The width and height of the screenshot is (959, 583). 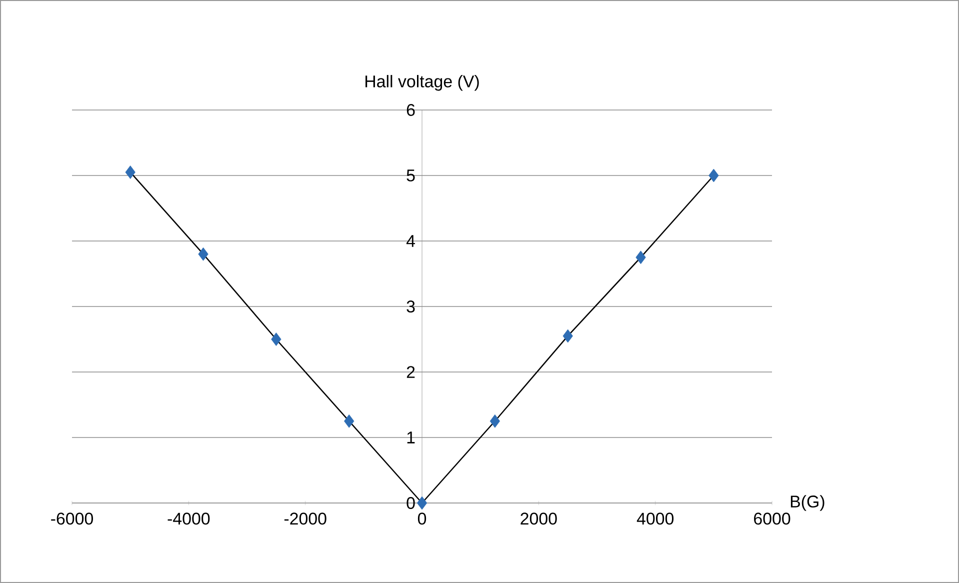 I want to click on x-axis-title: B(G), so click(x=807, y=503).